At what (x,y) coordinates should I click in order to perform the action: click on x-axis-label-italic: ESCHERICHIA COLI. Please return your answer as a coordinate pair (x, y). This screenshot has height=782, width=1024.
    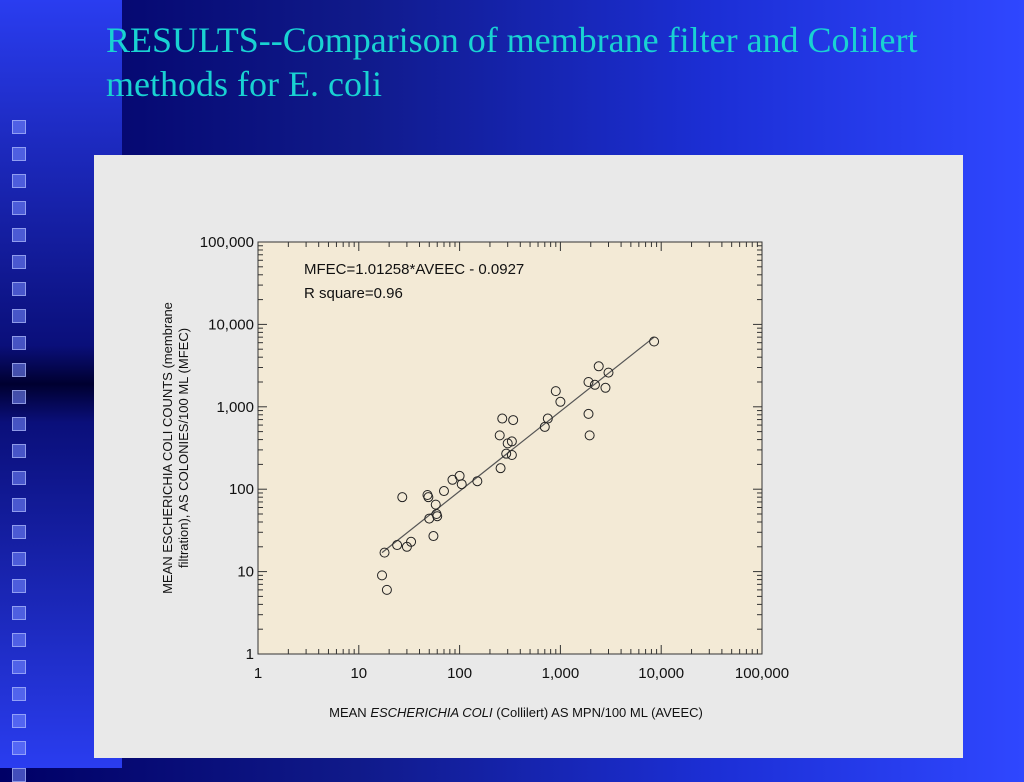
    Looking at the image, I should click on (431, 712).